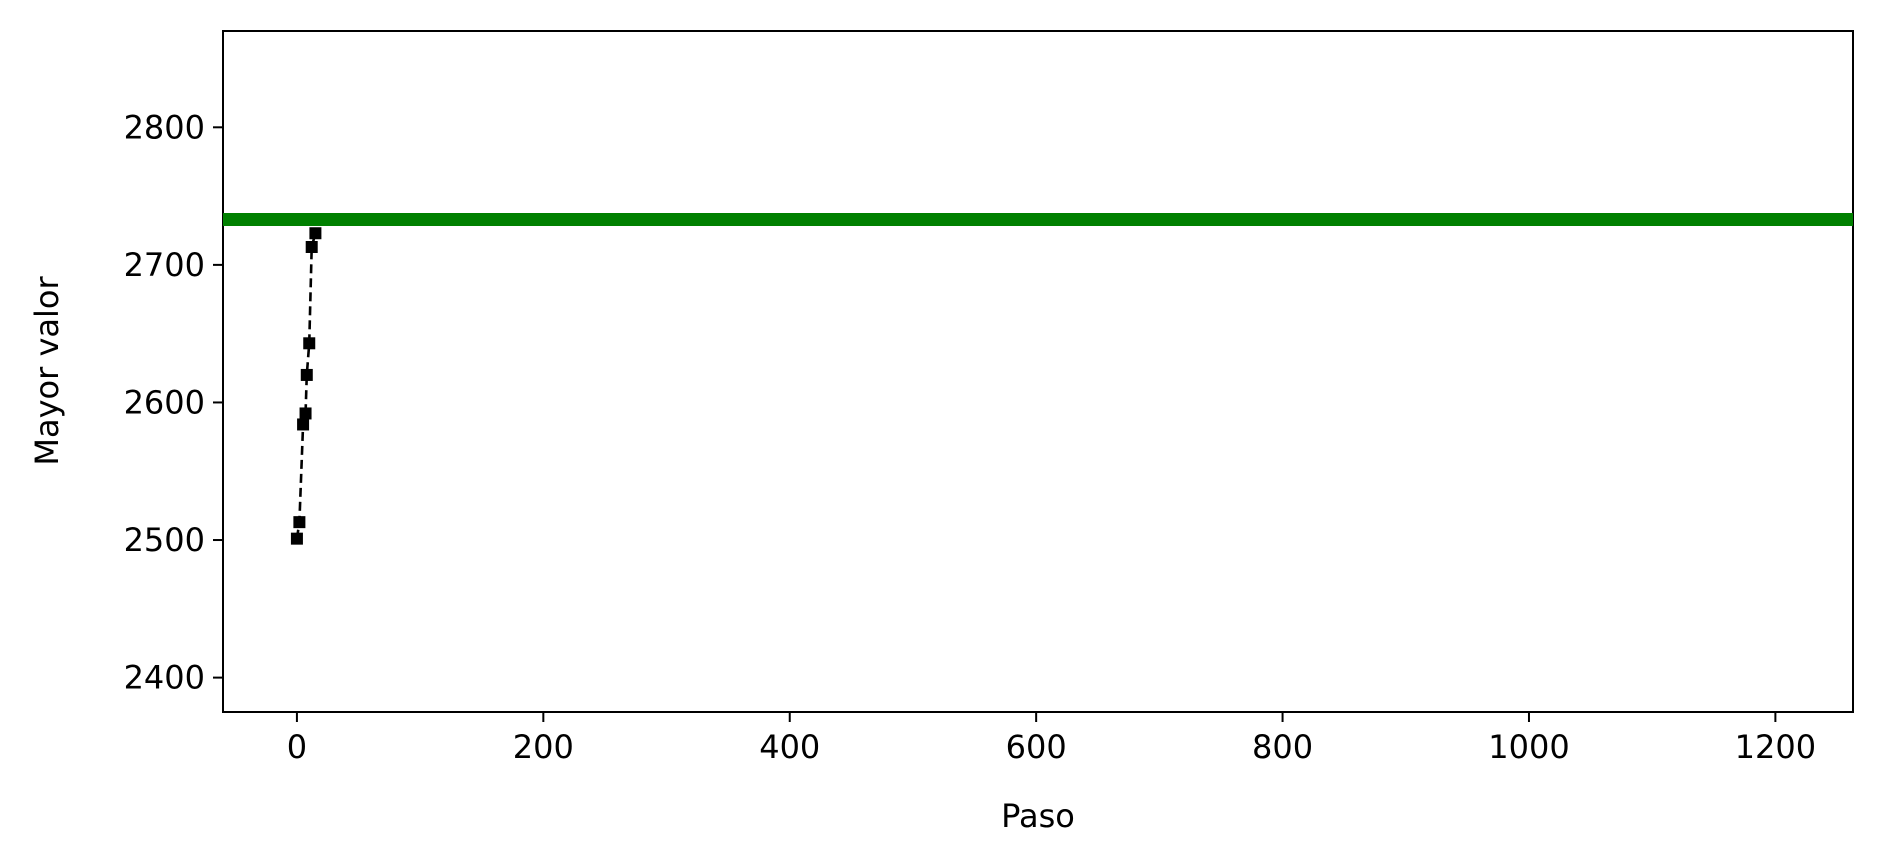 Image resolution: width=1879 pixels, height=865 pixels. What do you see at coordinates (297, 747) in the screenshot?
I see `x-tick-label: 0` at bounding box center [297, 747].